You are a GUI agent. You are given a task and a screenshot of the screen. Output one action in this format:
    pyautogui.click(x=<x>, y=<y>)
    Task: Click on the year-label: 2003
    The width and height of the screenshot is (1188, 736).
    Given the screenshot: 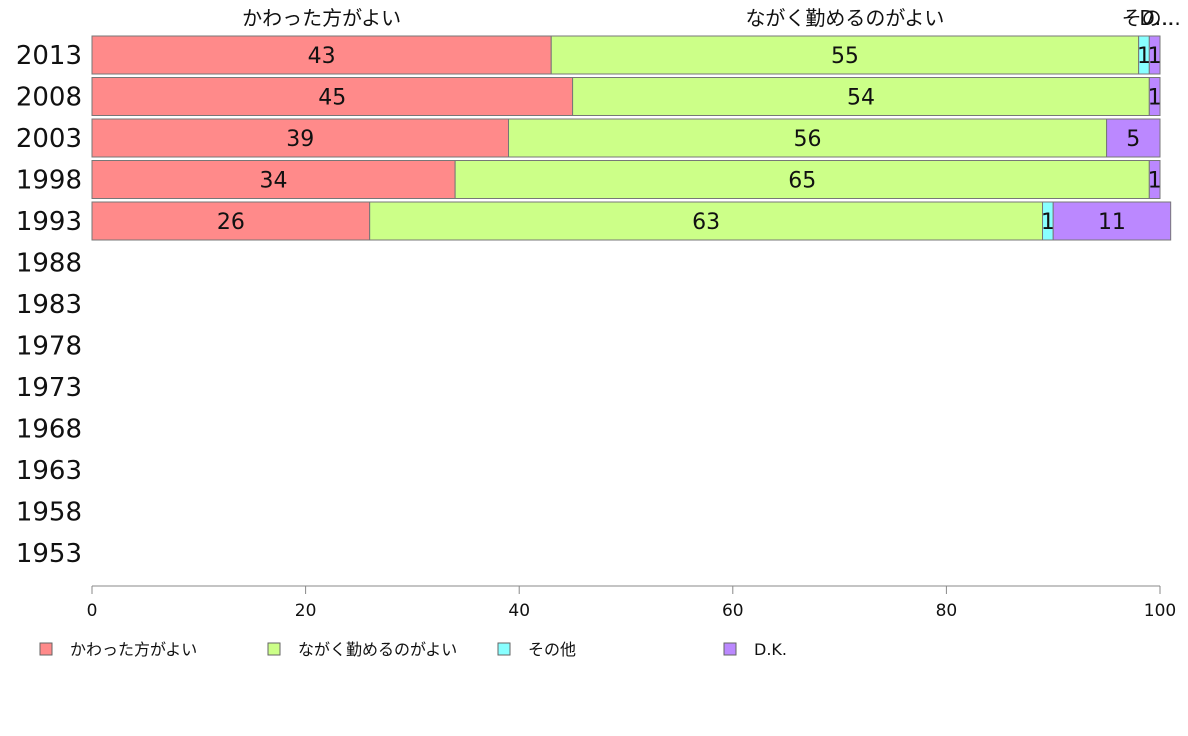 What is the action you would take?
    pyautogui.click(x=49, y=139)
    